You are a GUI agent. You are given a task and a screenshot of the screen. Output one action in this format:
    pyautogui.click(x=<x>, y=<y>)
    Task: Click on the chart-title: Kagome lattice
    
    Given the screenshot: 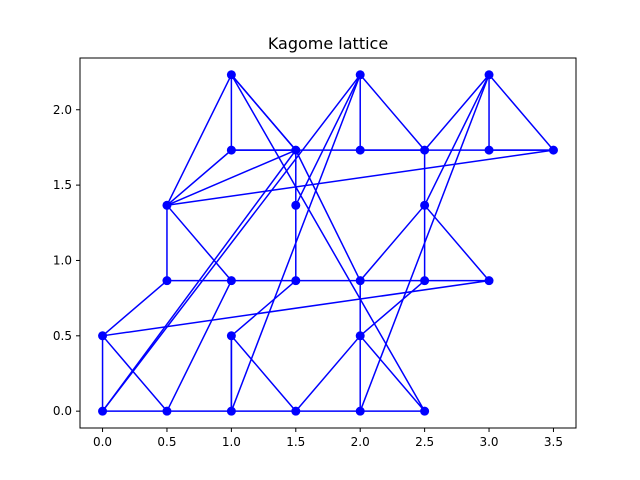 What is the action you would take?
    pyautogui.click(x=328, y=43)
    